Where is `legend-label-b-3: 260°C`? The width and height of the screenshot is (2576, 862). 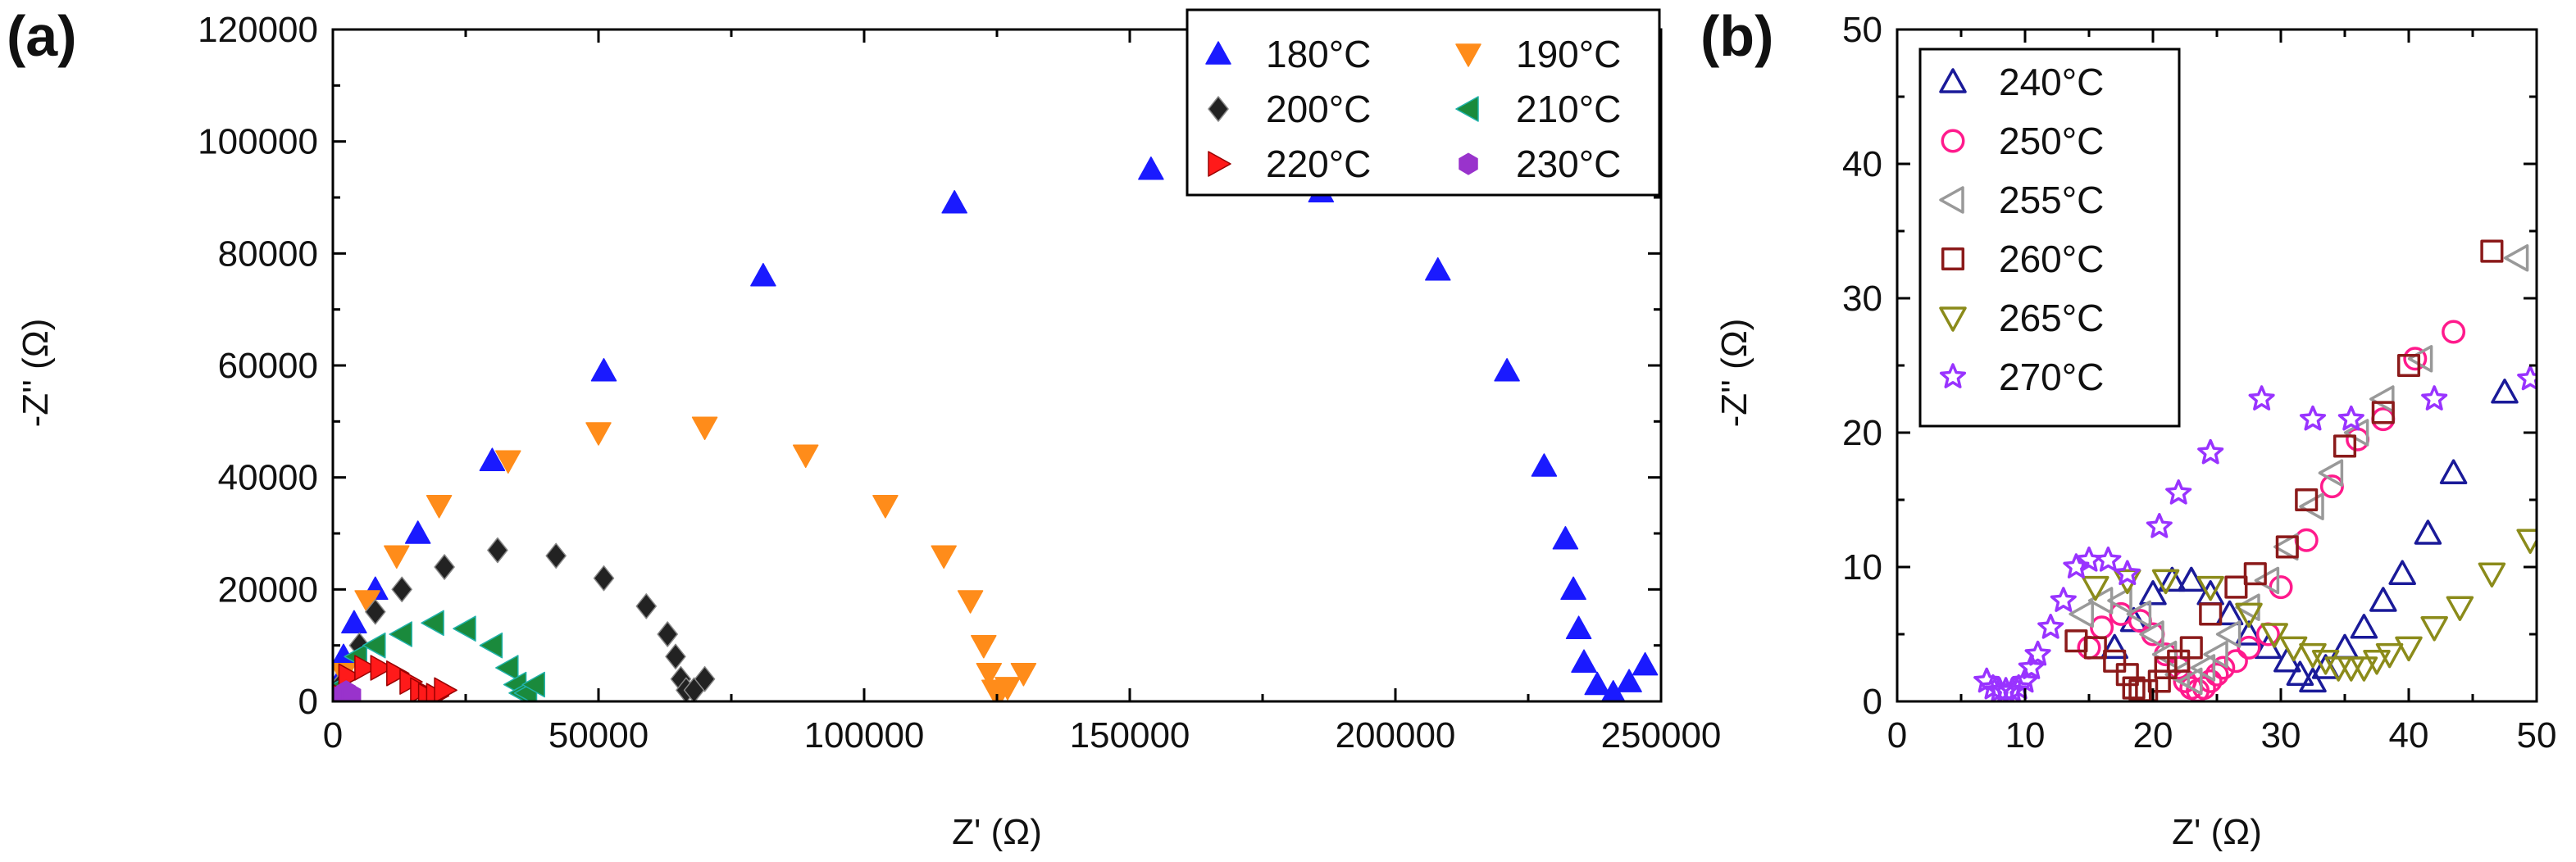
legend-label-b-3: 260°C is located at coordinates (2051, 259).